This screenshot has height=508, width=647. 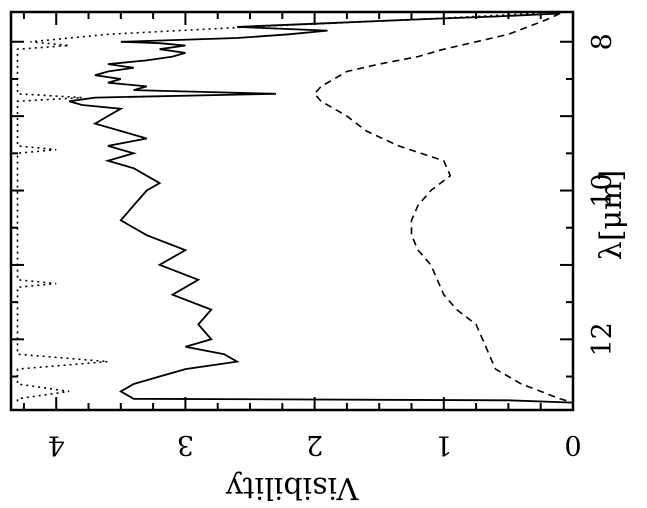 I want to click on axis-title-y-group: Visibility, so click(x=293, y=487).